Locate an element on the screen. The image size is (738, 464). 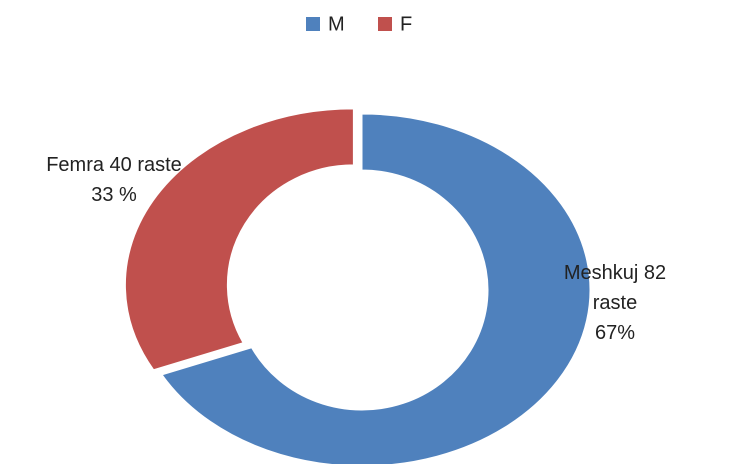
data-label: Meshkuj 82 raste 67% is located at coordinates (615, 303).